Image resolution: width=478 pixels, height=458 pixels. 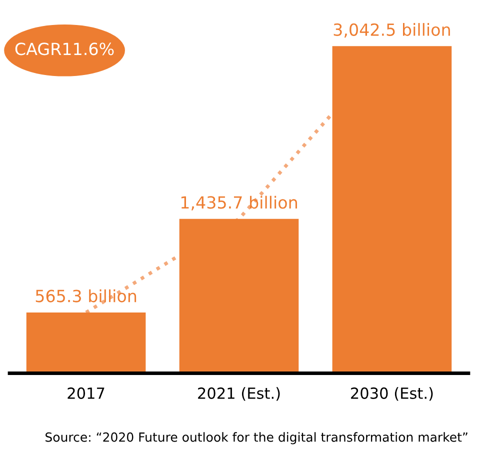 I want to click on data-label: 565.3 billion, so click(x=86, y=295).